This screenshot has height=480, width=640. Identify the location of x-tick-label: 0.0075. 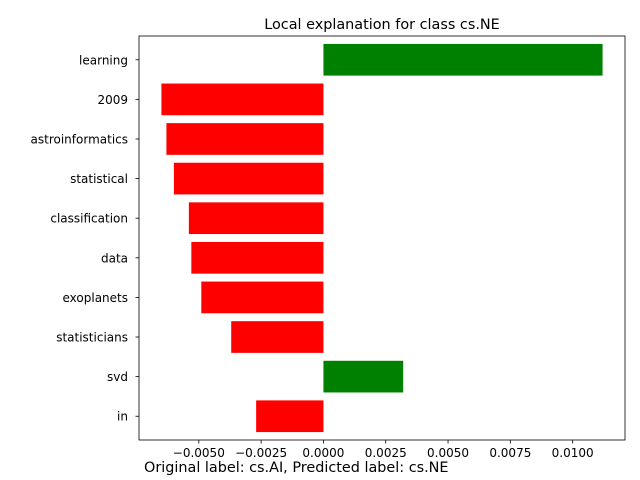
(510, 453).